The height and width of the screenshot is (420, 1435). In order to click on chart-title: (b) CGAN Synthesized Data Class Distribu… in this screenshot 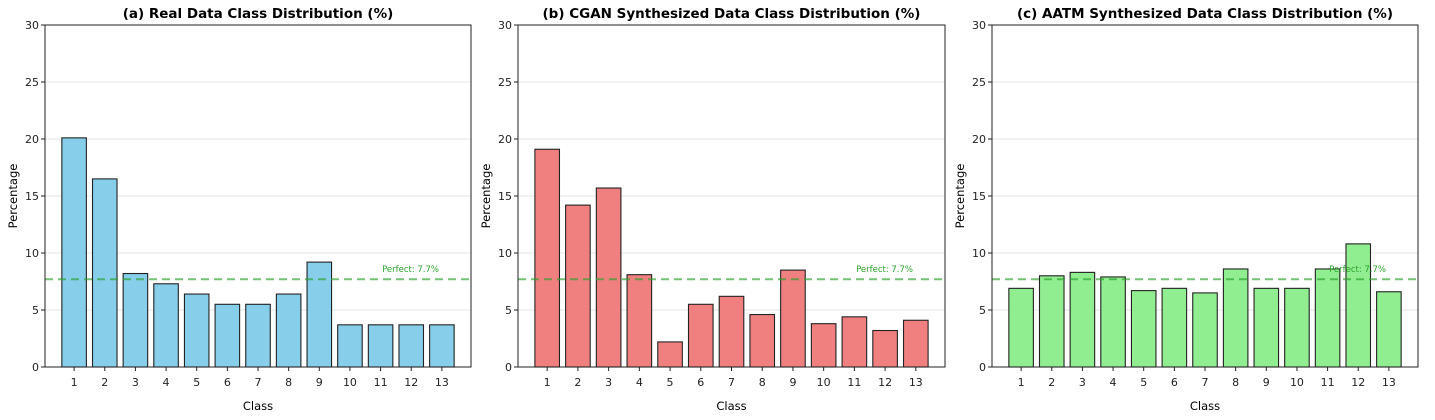, I will do `click(732, 14)`.